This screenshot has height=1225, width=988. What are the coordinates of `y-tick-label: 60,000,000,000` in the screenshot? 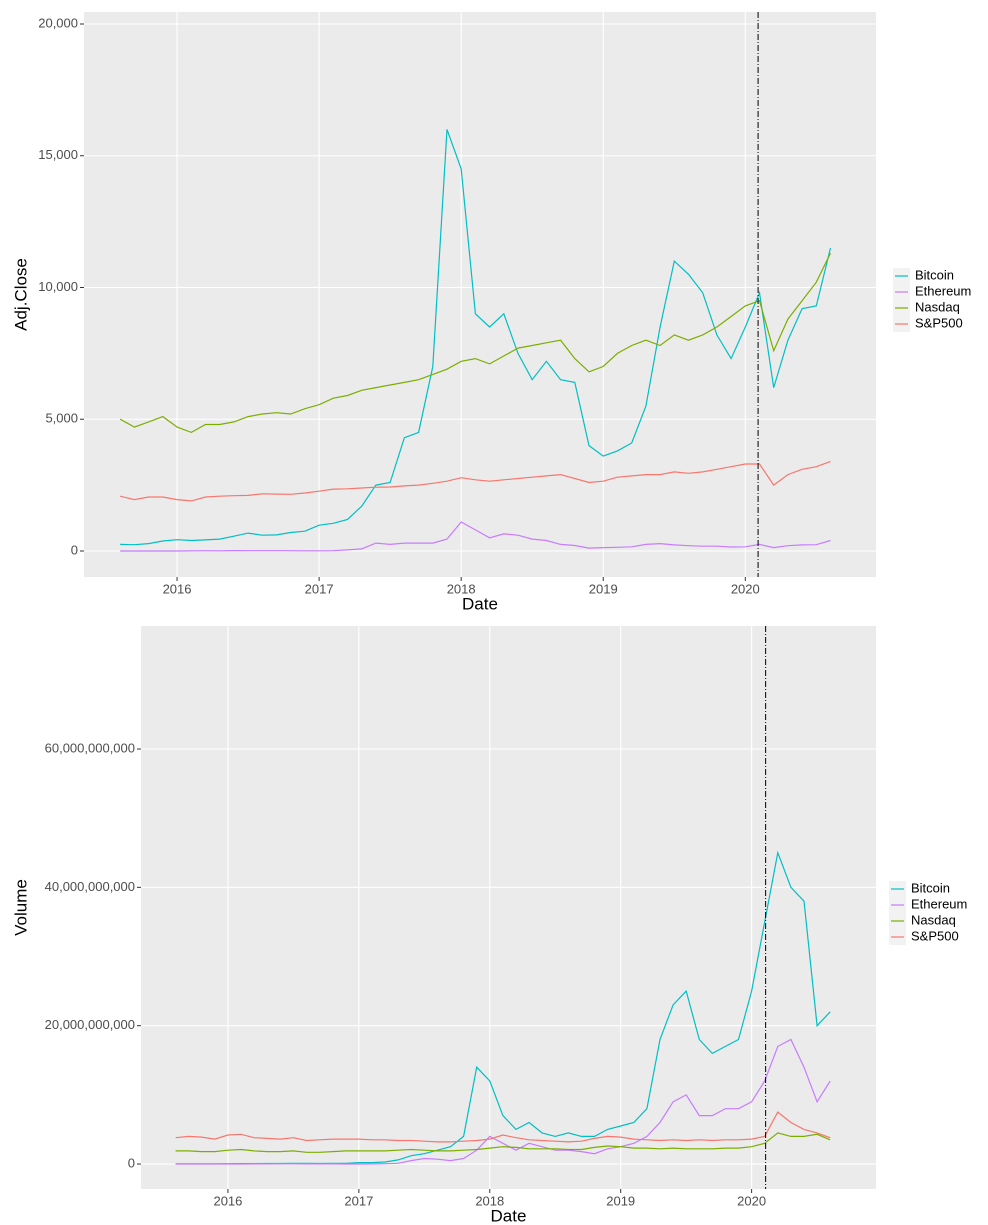 It's located at (90, 747).